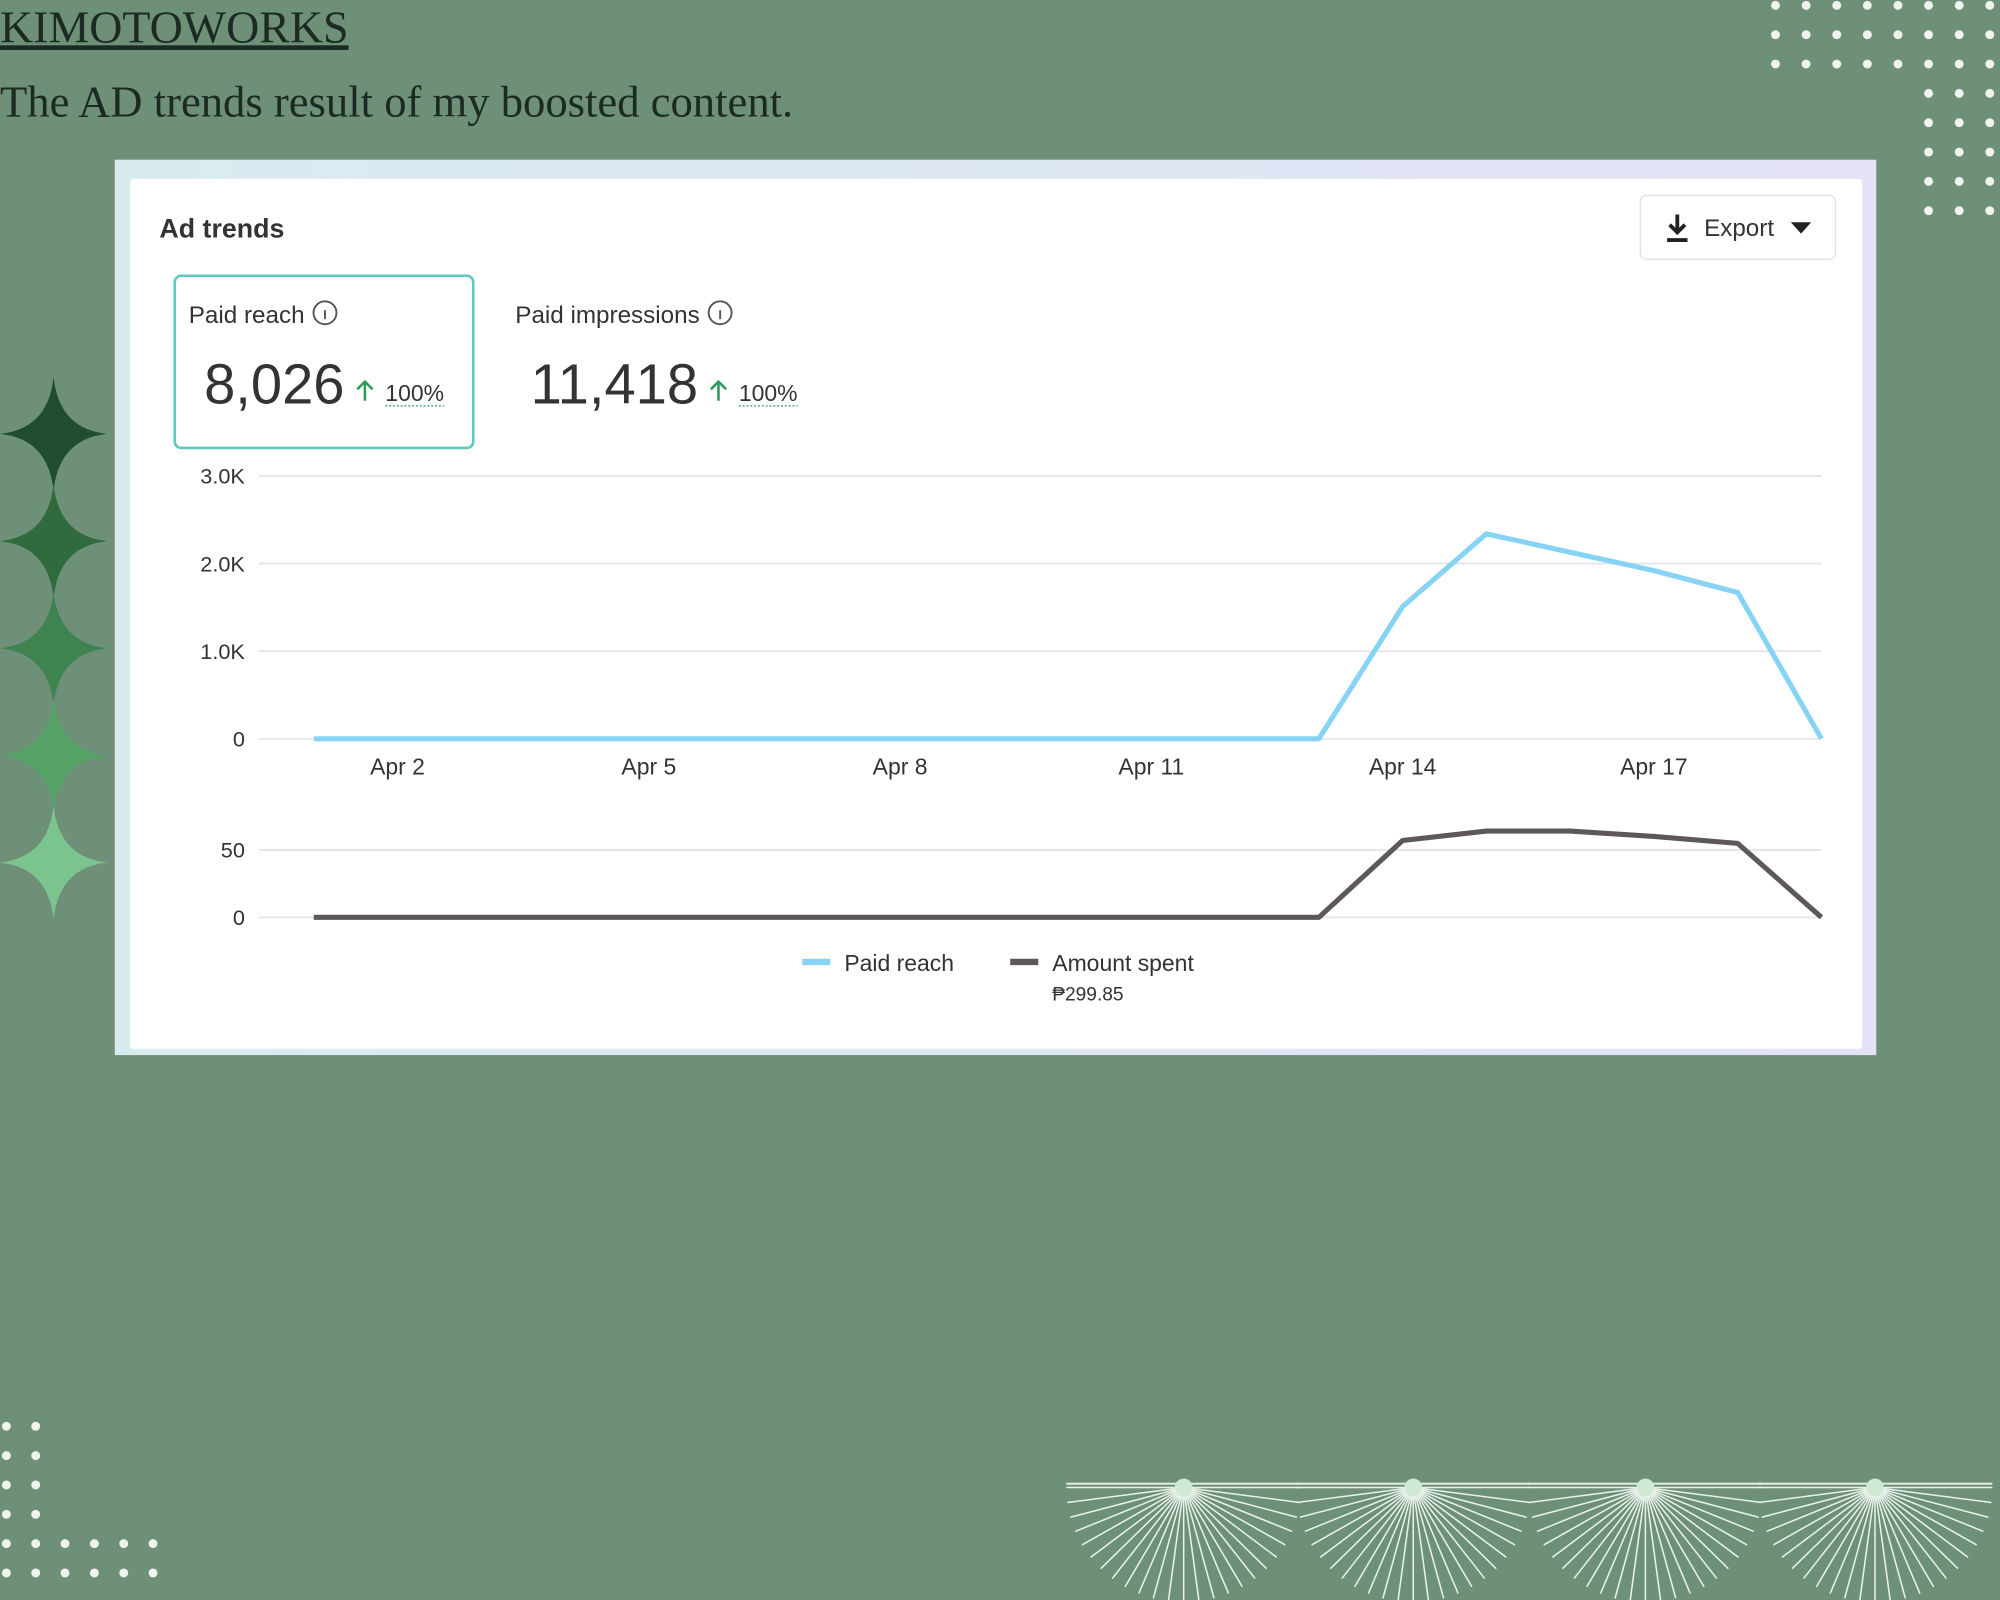  I want to click on metric-label: Paid reach, so click(247, 315).